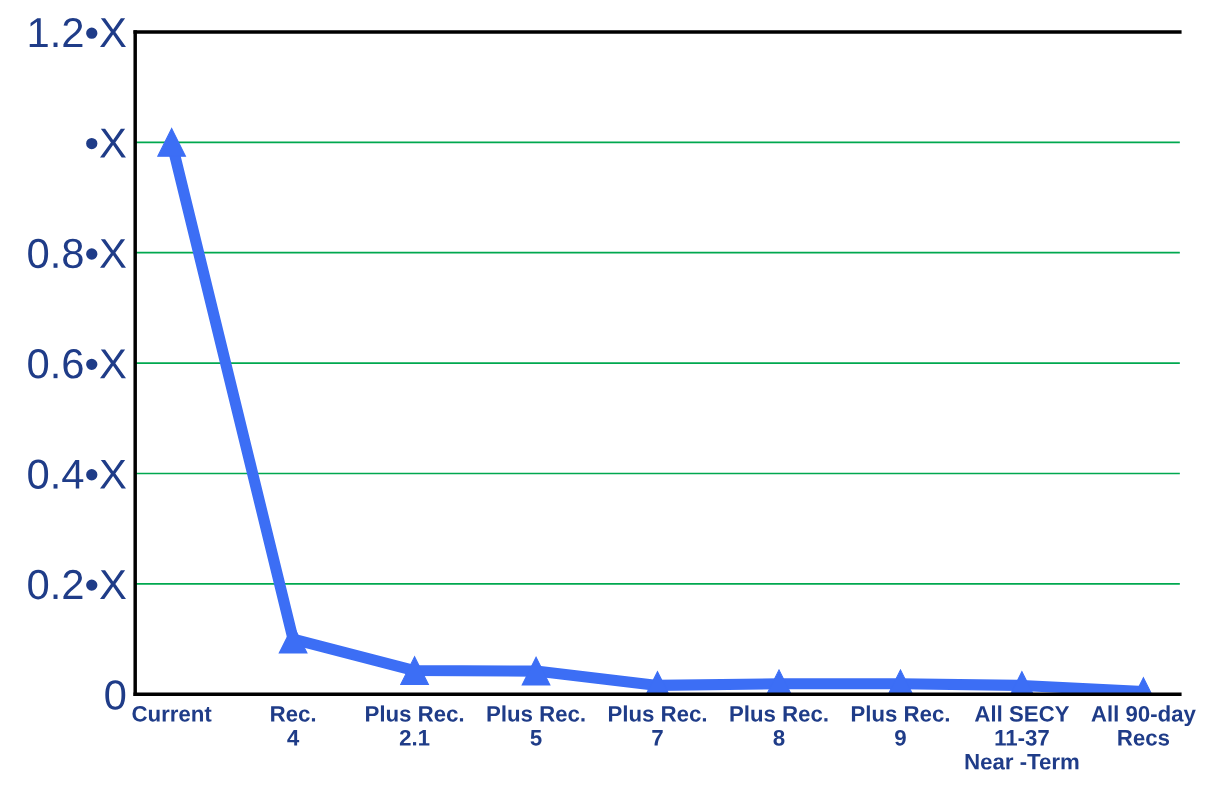 The height and width of the screenshot is (798, 1229). Describe the element at coordinates (106, 143) in the screenshot. I see `y-tick-label: •X` at that location.